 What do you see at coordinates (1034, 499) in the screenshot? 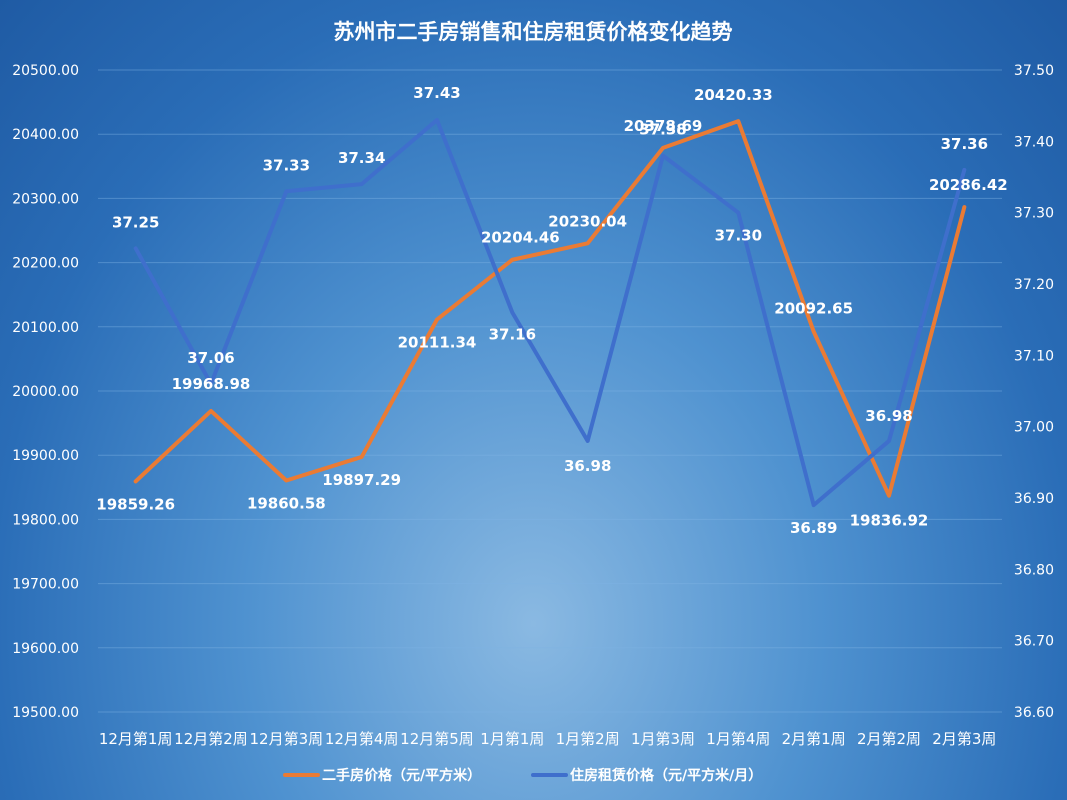
I see `right-tick-label: 36.90` at bounding box center [1034, 499].